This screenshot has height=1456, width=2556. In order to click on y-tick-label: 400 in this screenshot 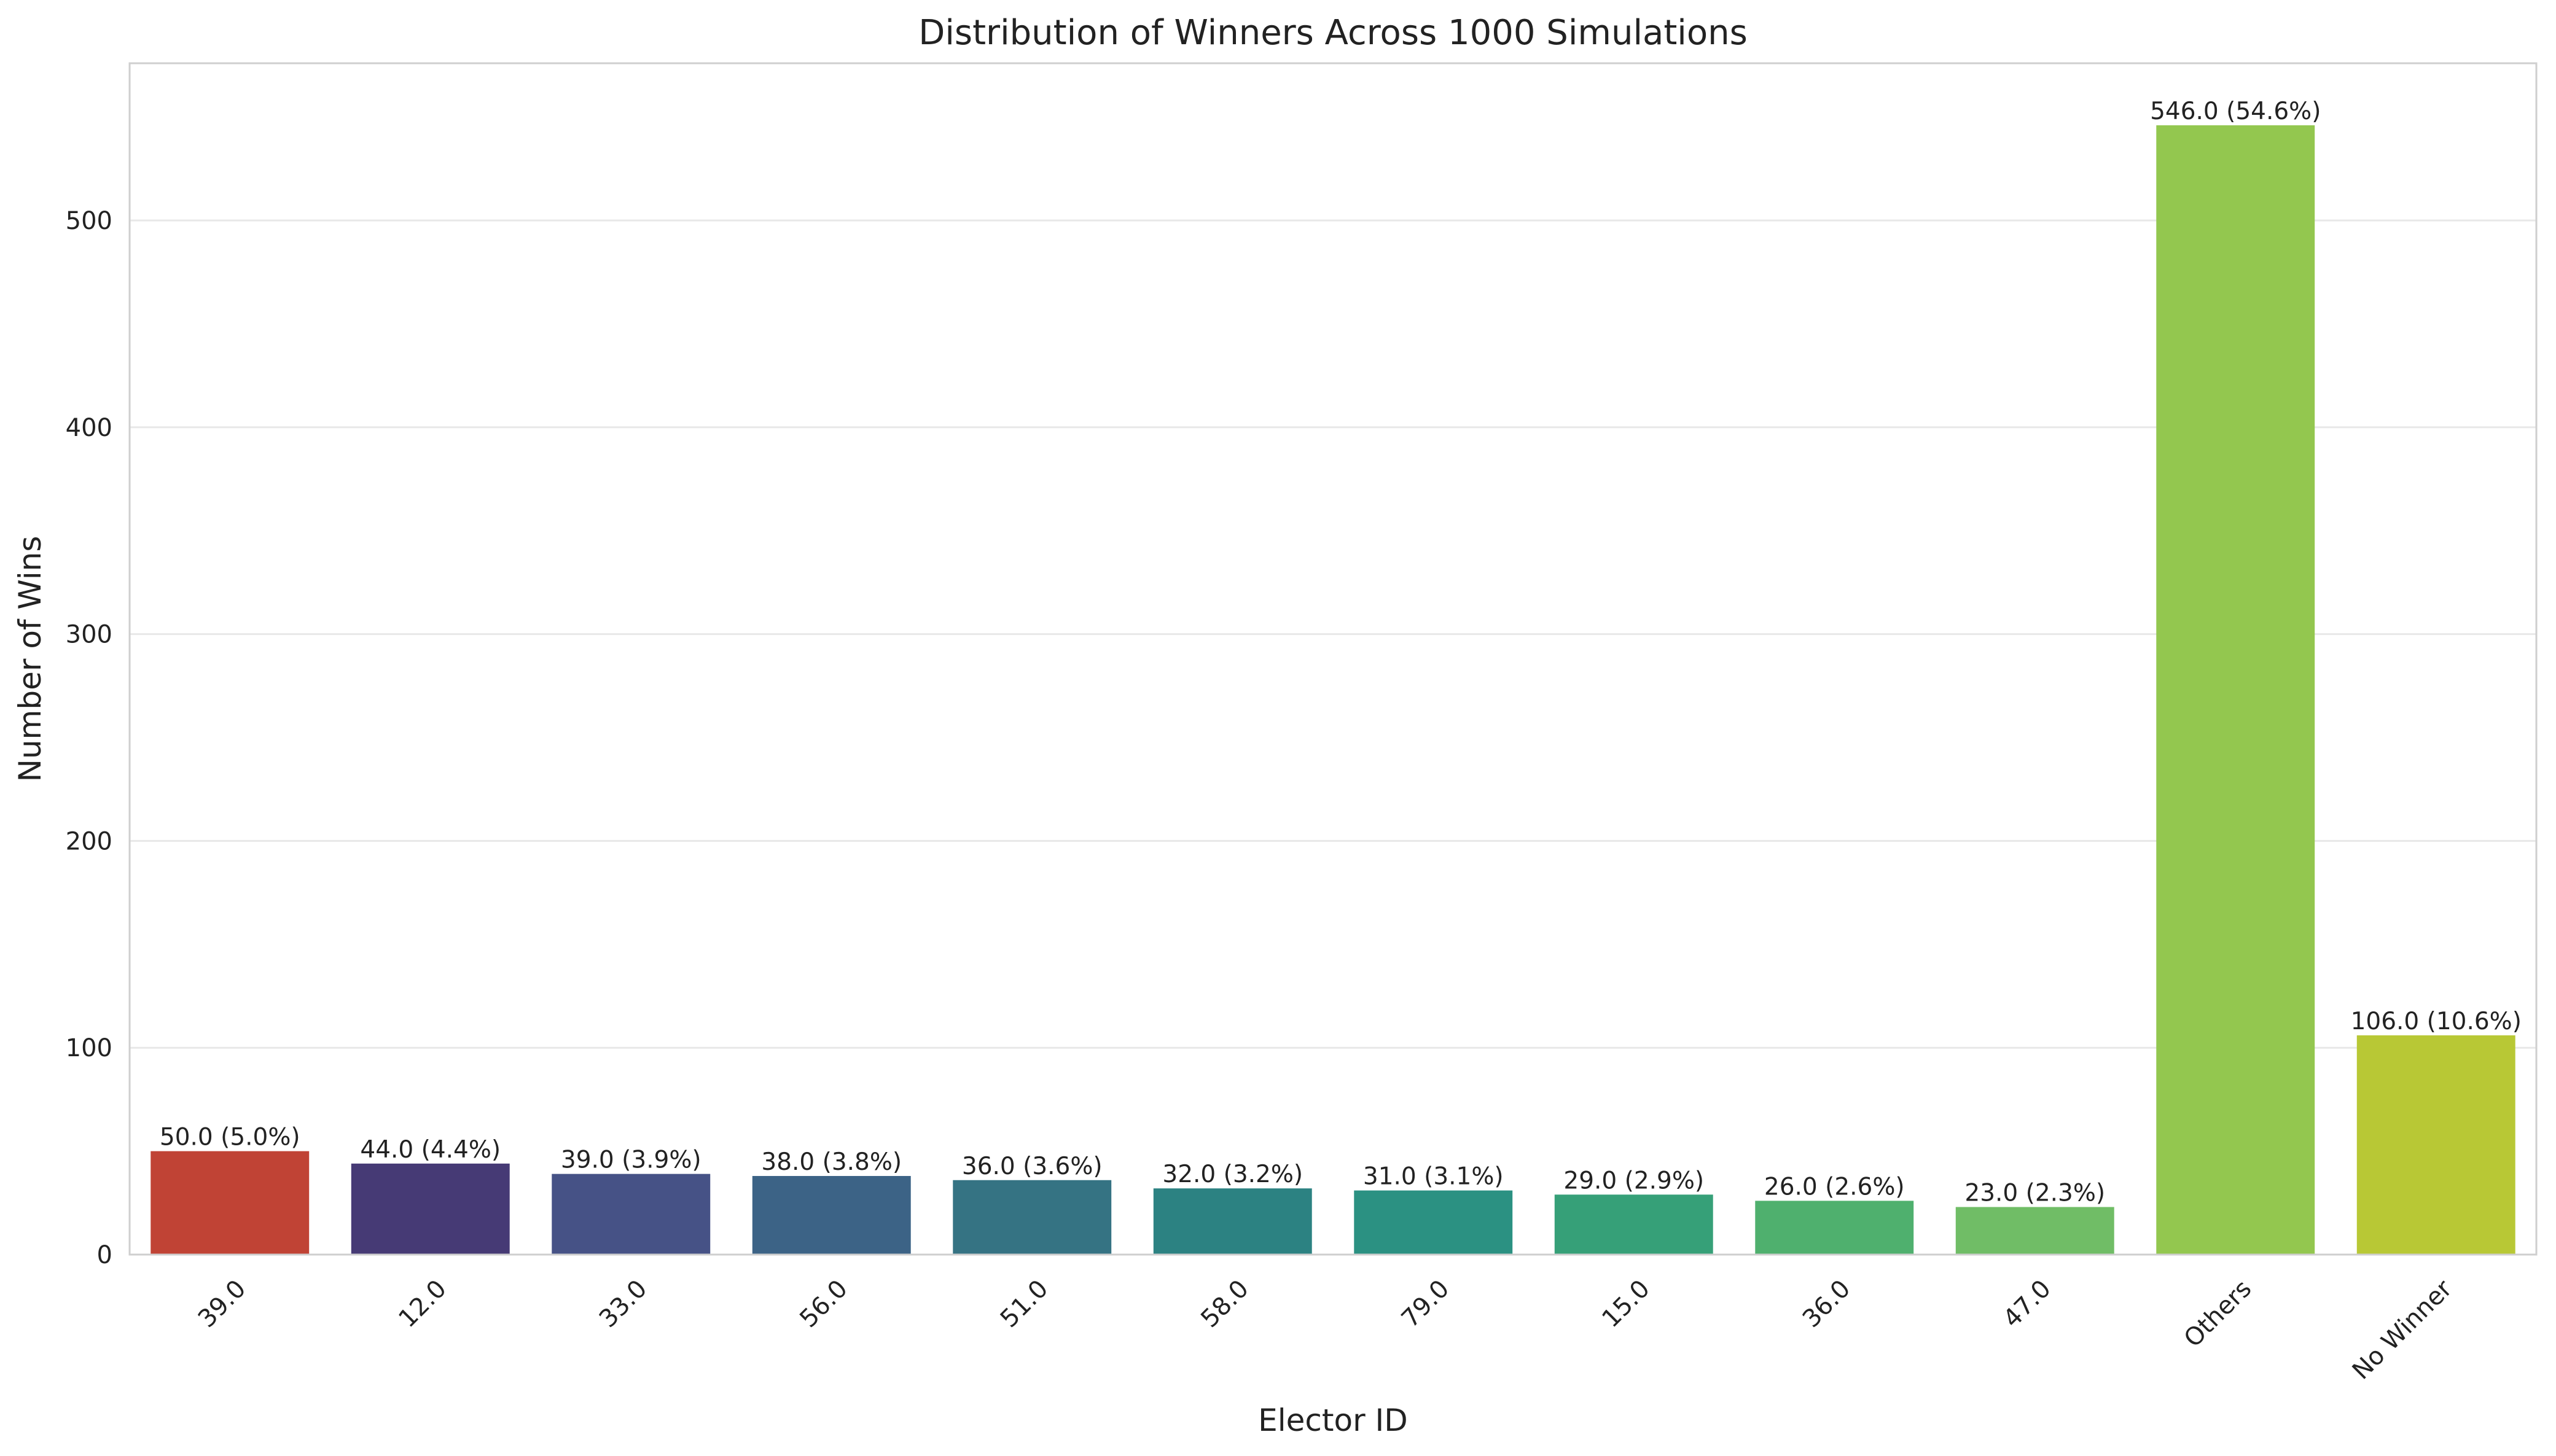, I will do `click(89, 428)`.